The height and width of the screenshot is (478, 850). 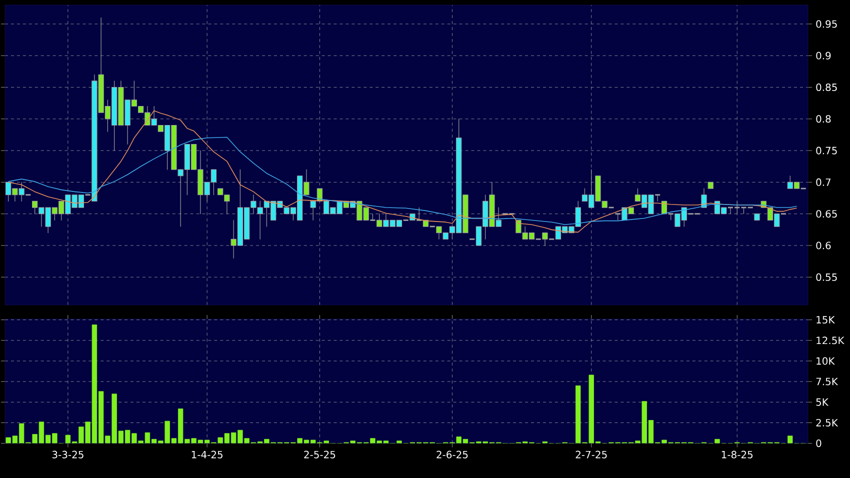 What do you see at coordinates (823, 56) in the screenshot?
I see `y-tick-label: 0.9` at bounding box center [823, 56].